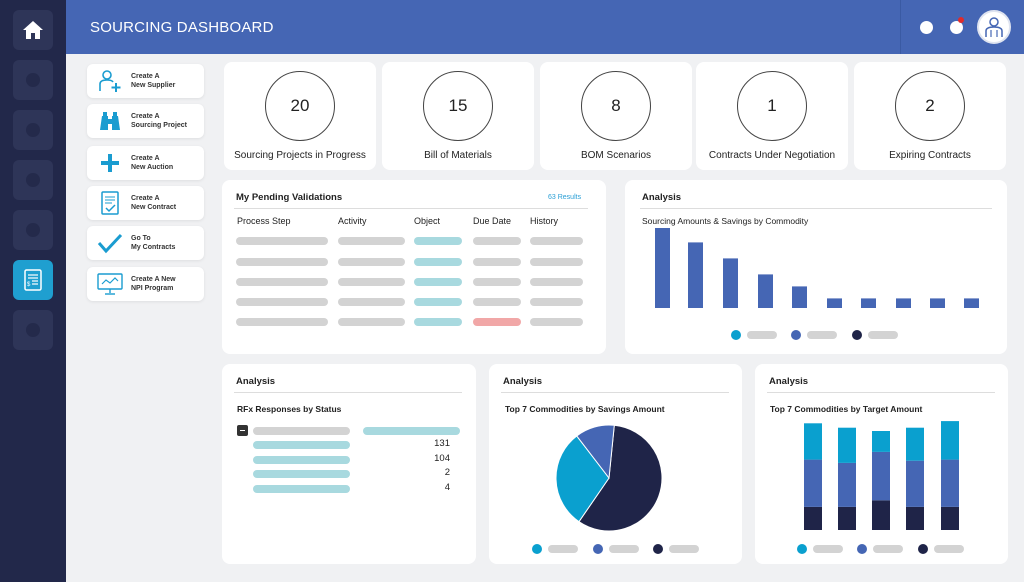 The height and width of the screenshot is (582, 1024). Describe the element at coordinates (110, 284) in the screenshot. I see `monitor-program-icon` at that location.